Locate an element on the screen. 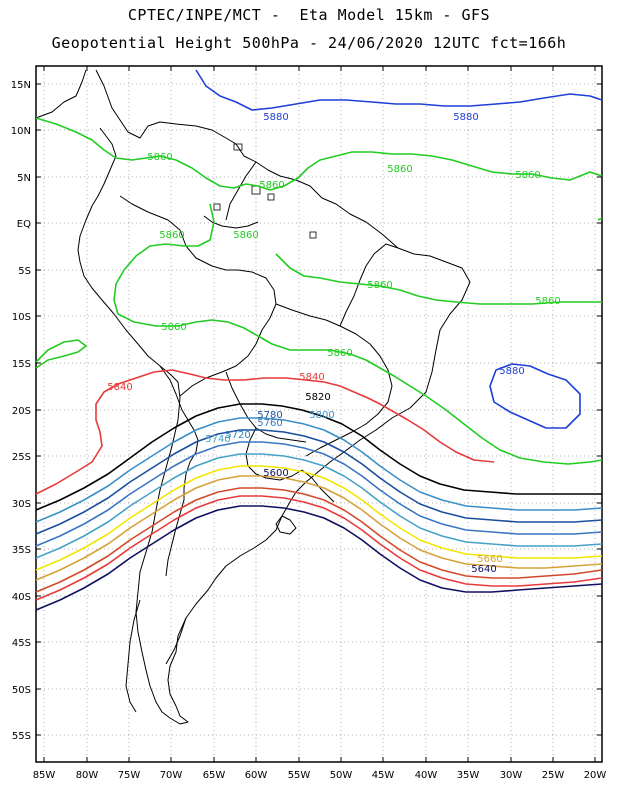 The image size is (618, 800). lon-tick-label: 25W is located at coordinates (553, 775).